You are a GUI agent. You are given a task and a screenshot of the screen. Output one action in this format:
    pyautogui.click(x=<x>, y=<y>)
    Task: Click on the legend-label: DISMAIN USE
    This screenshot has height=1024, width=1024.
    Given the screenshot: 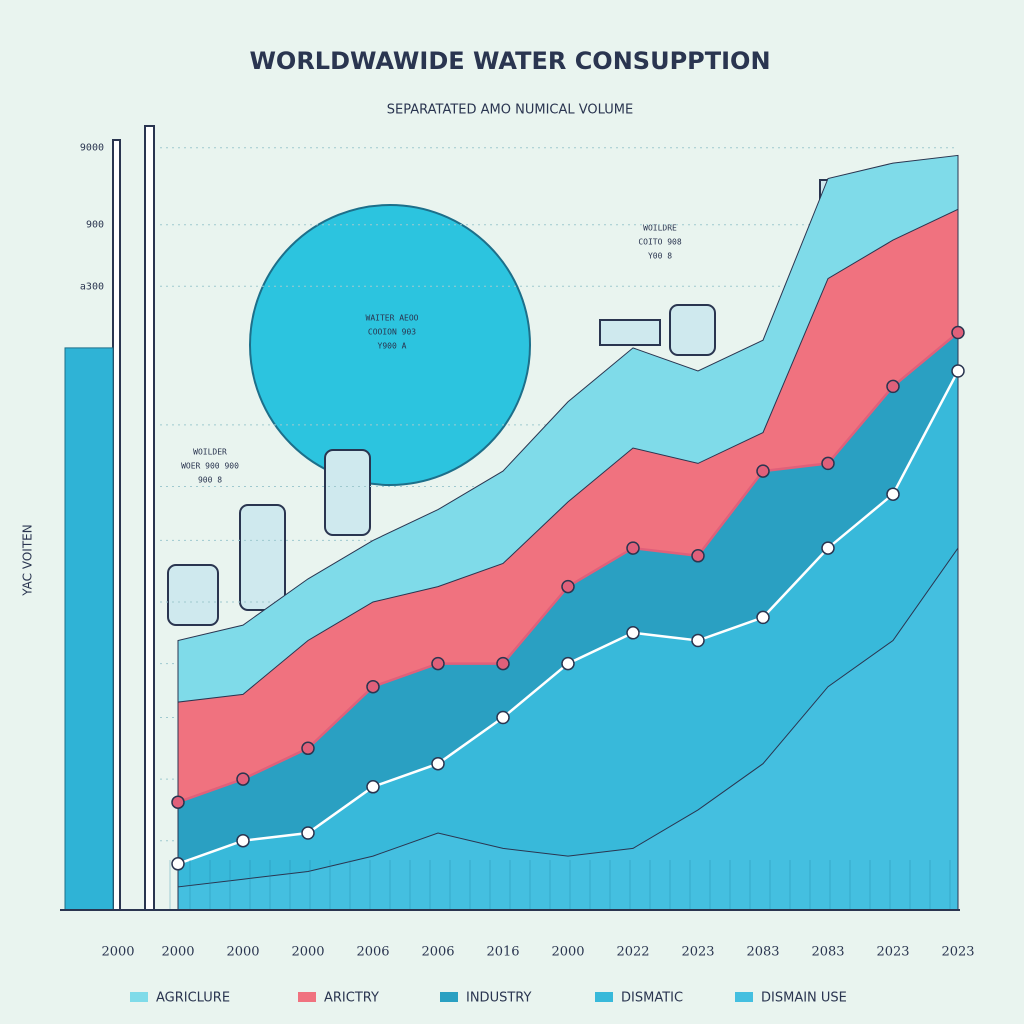 What is the action you would take?
    pyautogui.click(x=804, y=998)
    